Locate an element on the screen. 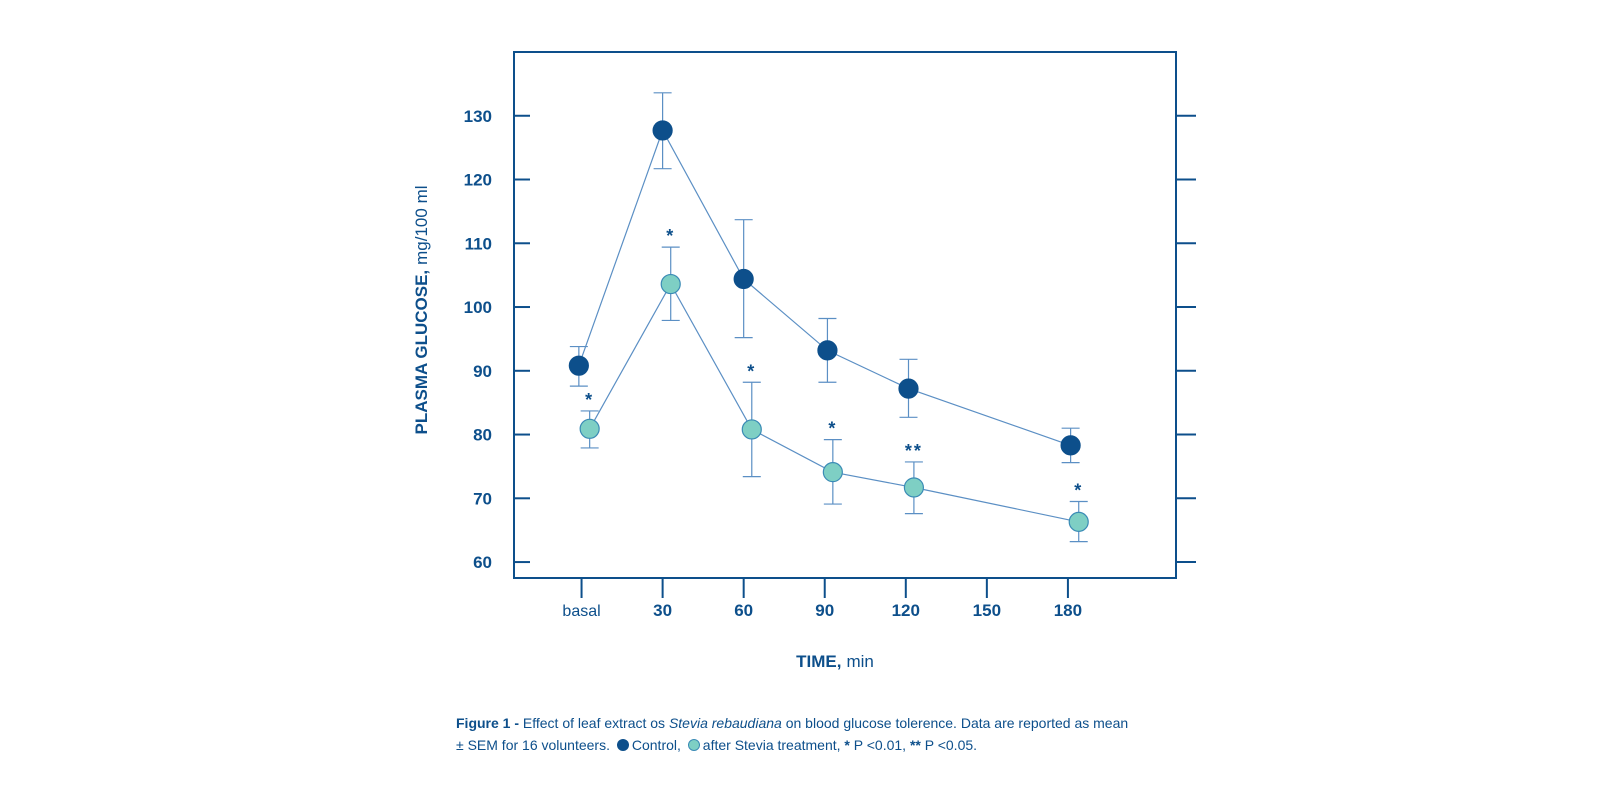 This screenshot has width=1600, height=800. caption-text-1: Effect of leaf extract os is located at coordinates (594, 723).